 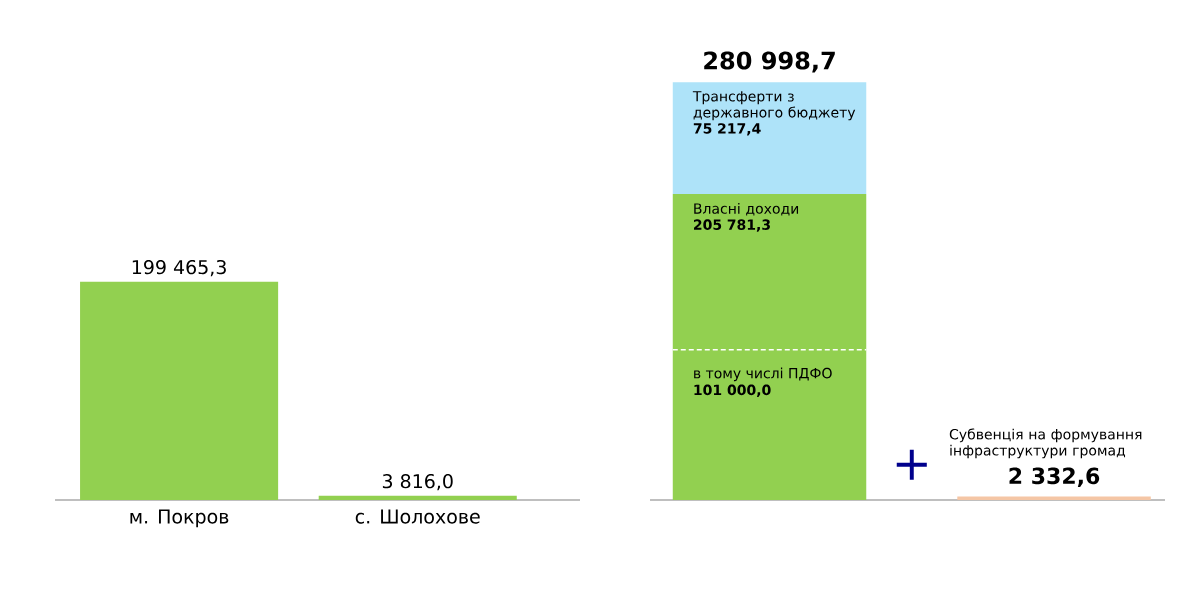 What do you see at coordinates (746, 209) in the screenshot?
I see `series-label: Власні доходи` at bounding box center [746, 209].